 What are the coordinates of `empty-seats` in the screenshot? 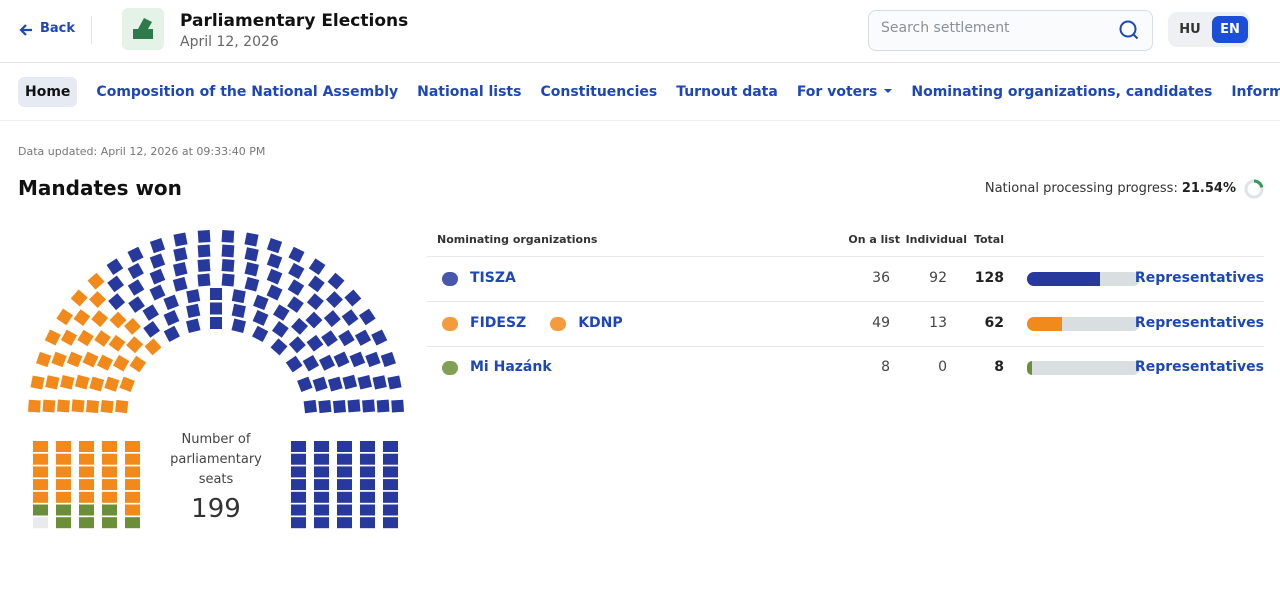 It's located at (40, 523).